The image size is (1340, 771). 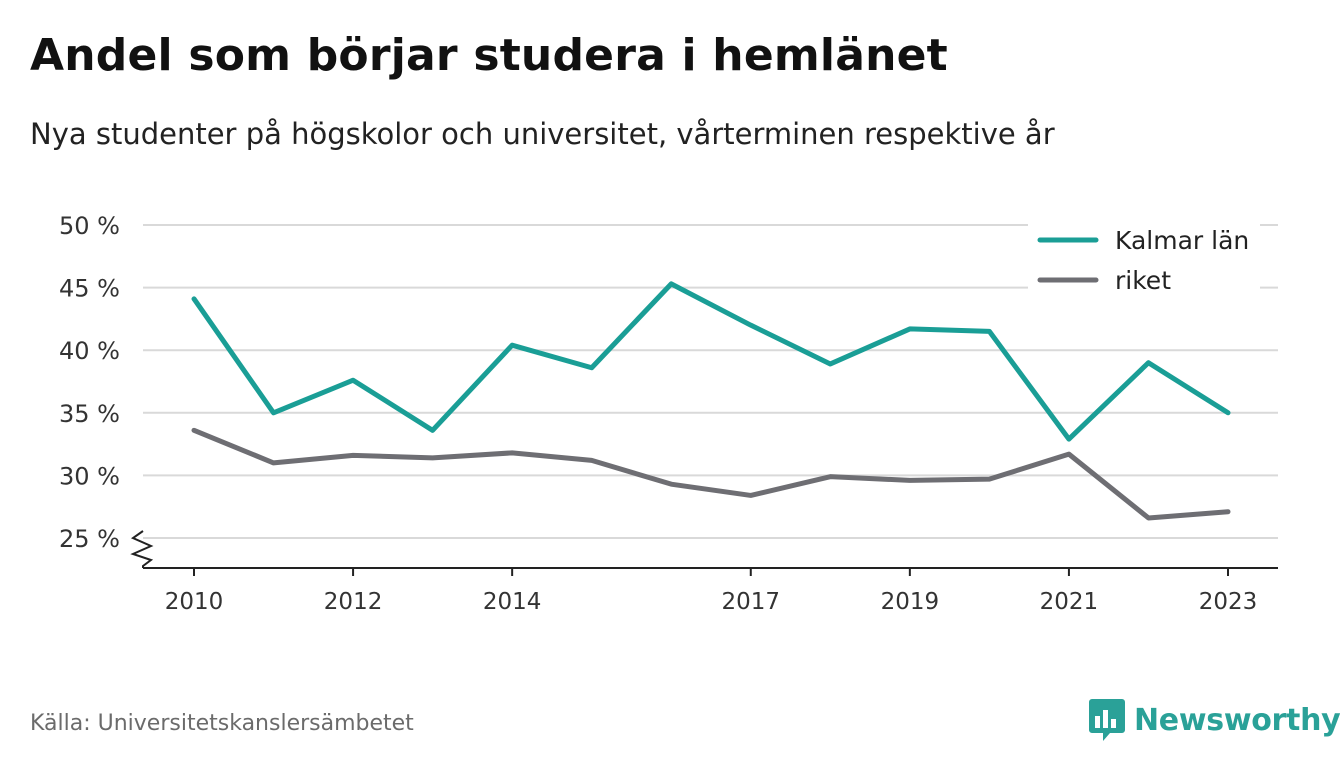 What do you see at coordinates (89, 226) in the screenshot?
I see `y-tick-label: 50 %` at bounding box center [89, 226].